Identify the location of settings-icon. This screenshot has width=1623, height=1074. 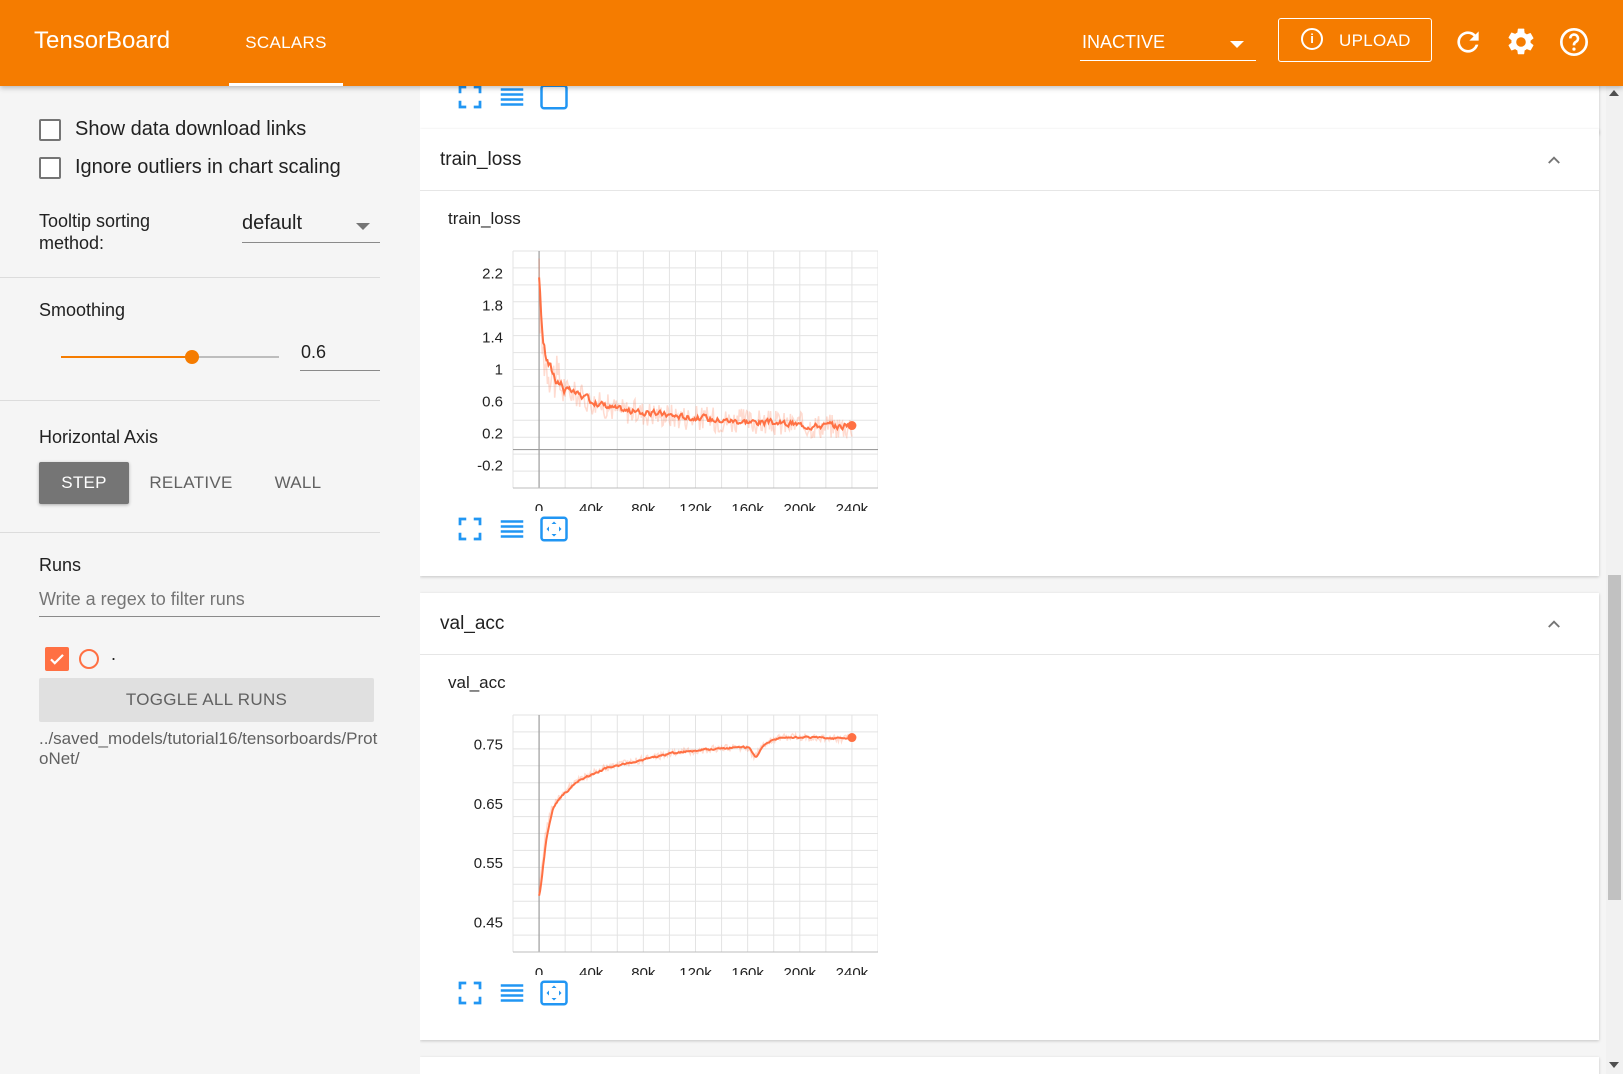
(1521, 42).